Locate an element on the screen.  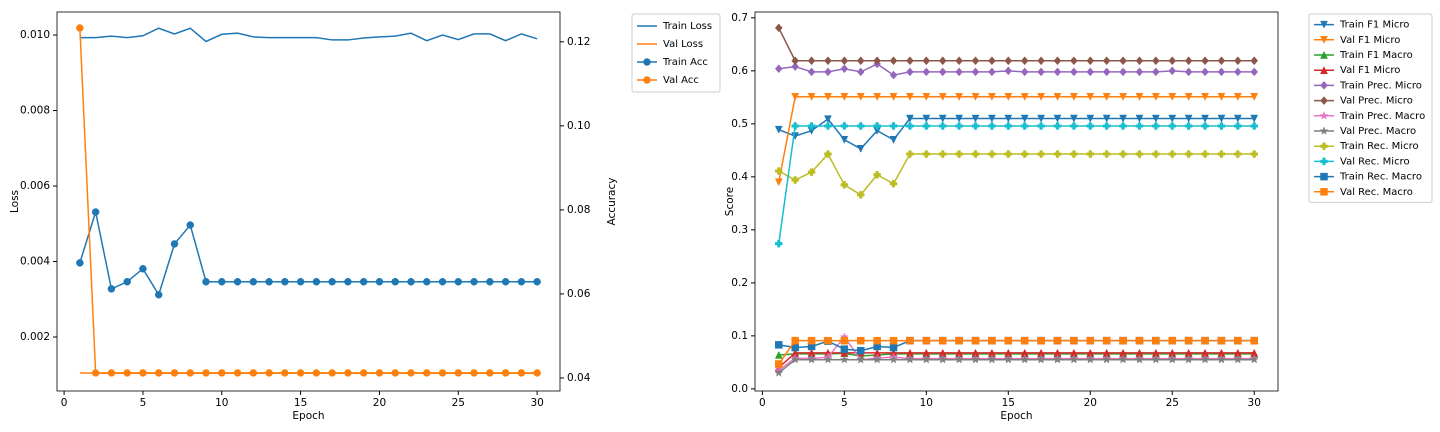
y-tick-label: 0.010 is located at coordinates (35, 35).